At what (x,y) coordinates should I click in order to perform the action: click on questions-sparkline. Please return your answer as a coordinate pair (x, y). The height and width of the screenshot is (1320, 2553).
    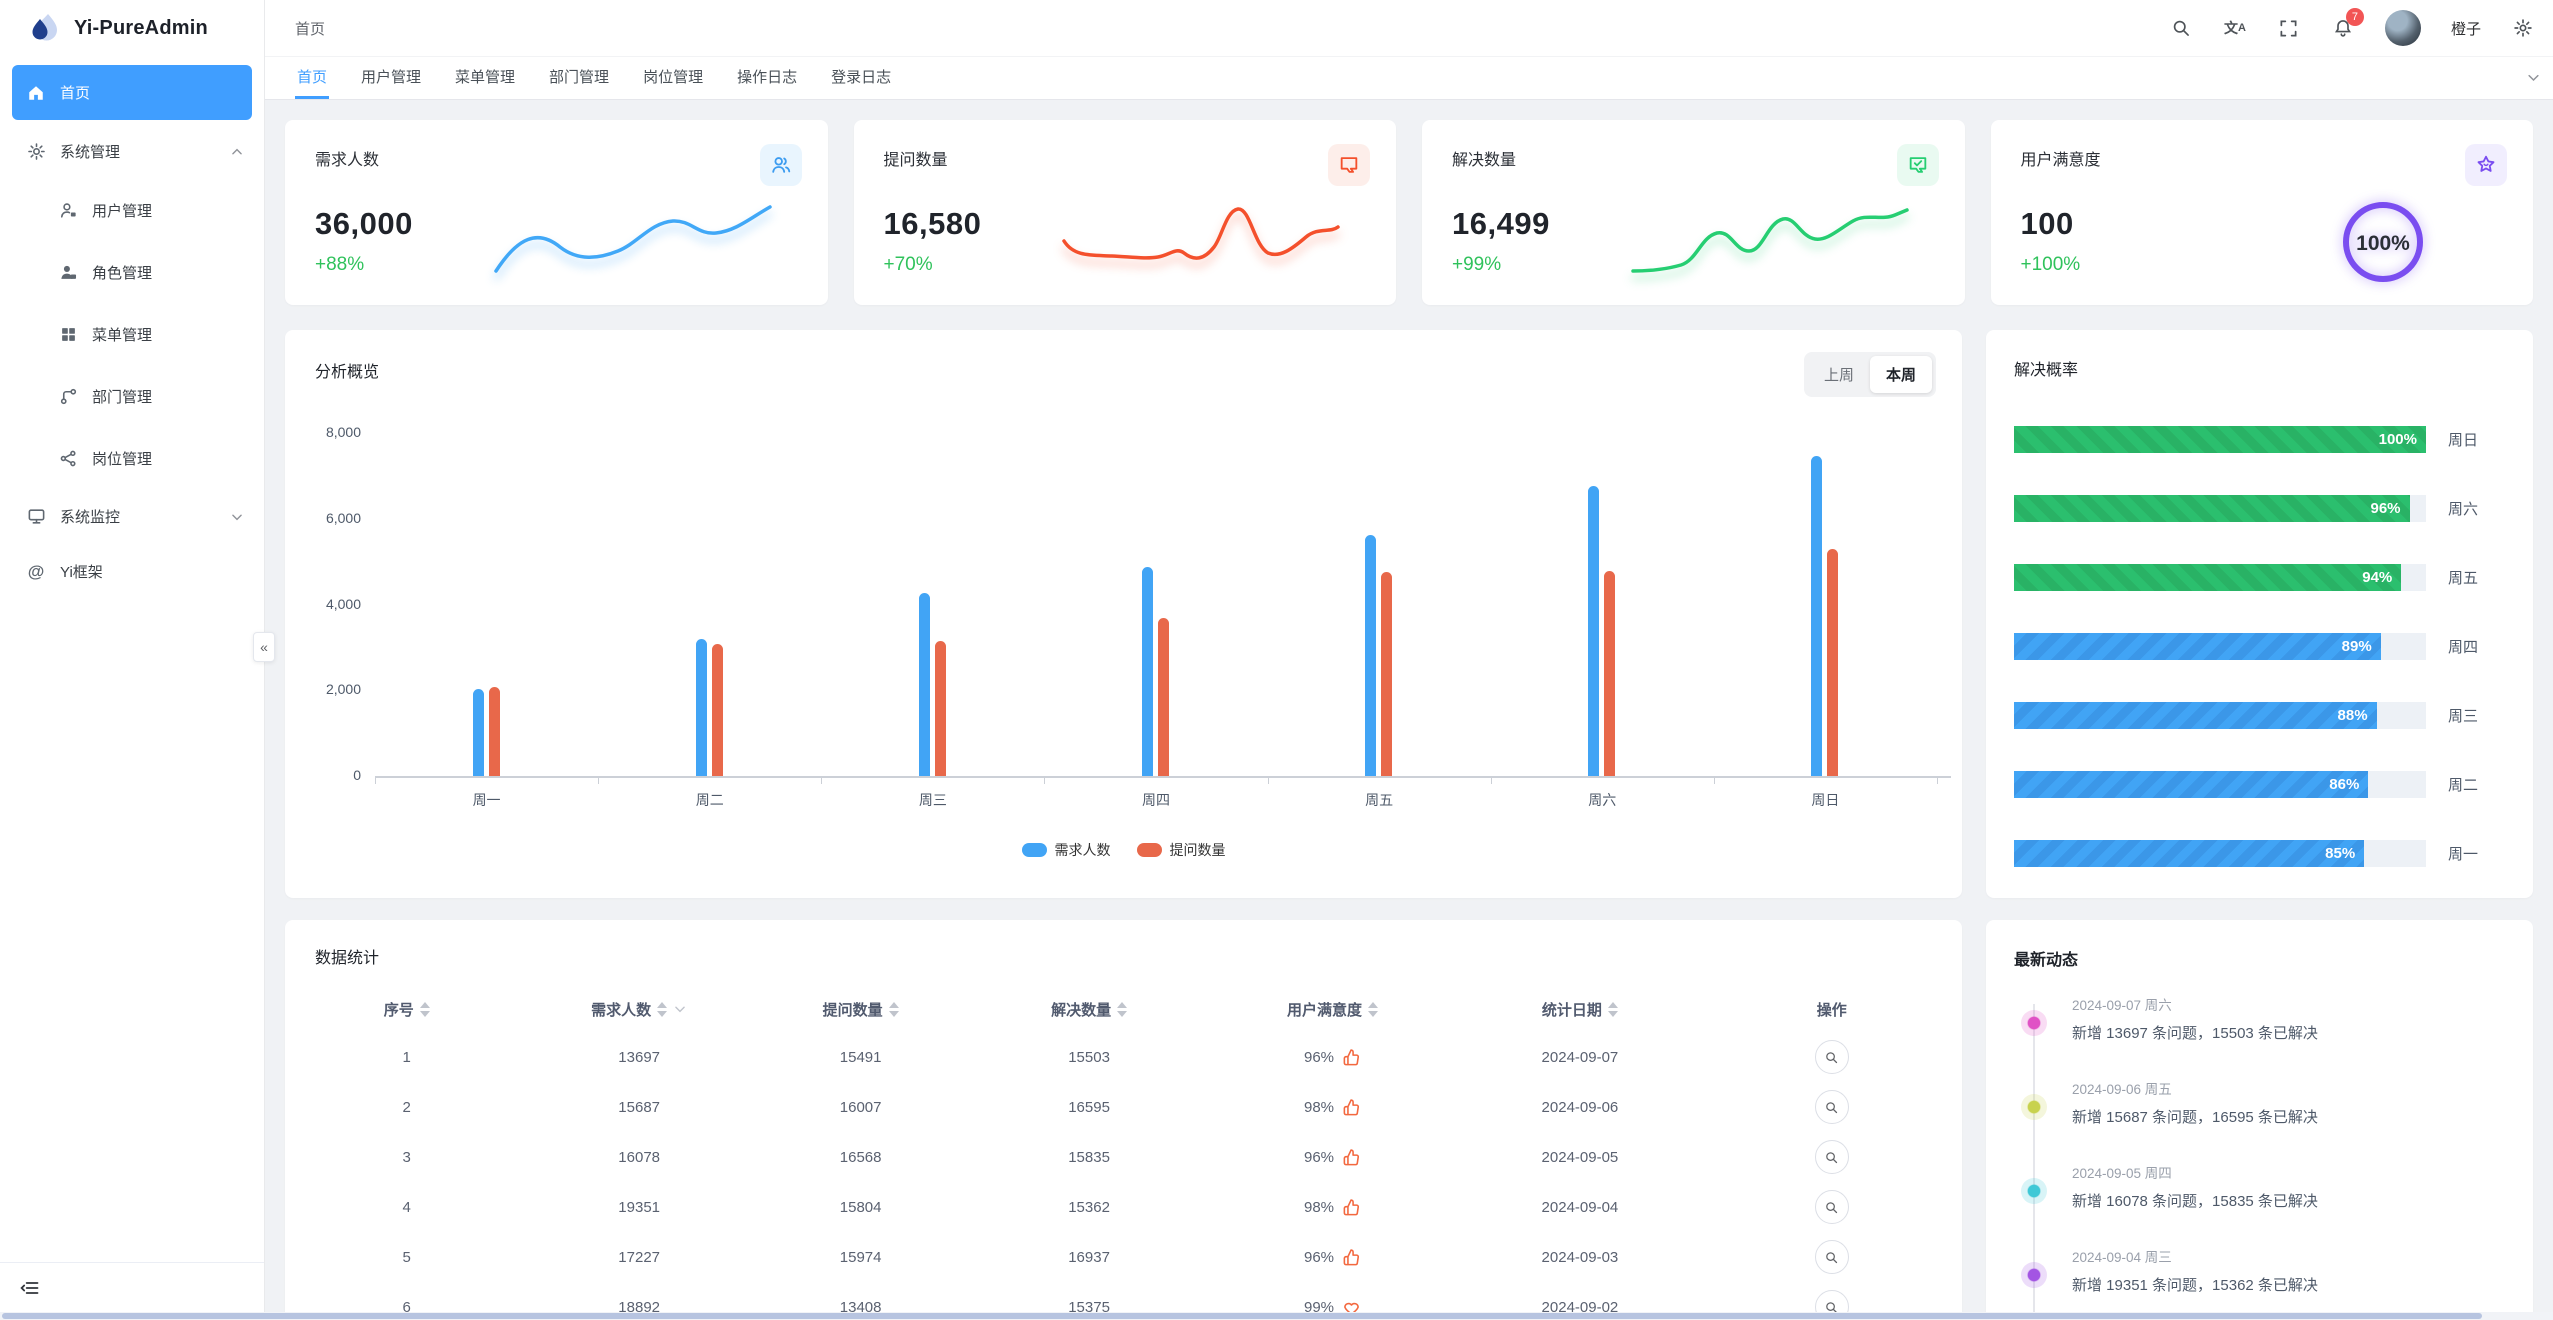
    Looking at the image, I should click on (1201, 233).